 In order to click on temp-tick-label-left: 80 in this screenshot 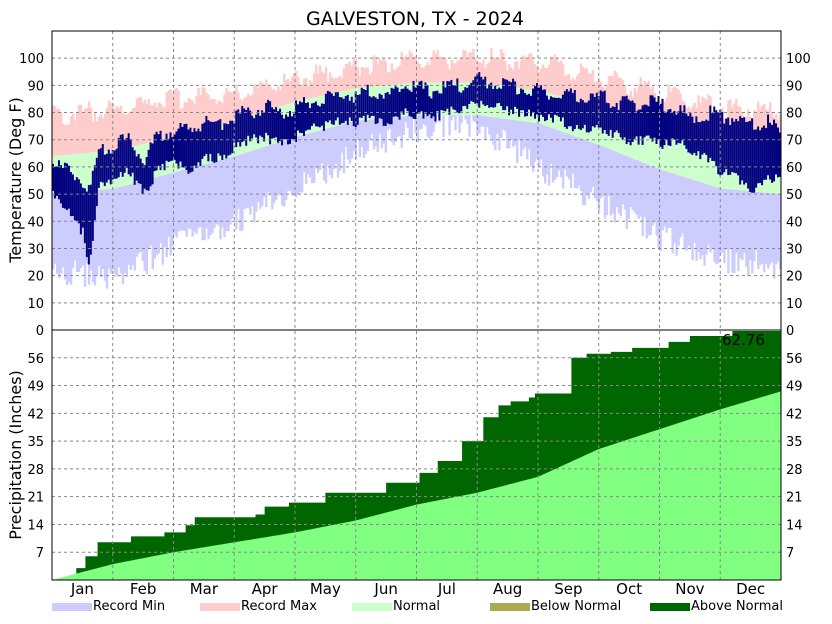, I will do `click(35, 114)`.